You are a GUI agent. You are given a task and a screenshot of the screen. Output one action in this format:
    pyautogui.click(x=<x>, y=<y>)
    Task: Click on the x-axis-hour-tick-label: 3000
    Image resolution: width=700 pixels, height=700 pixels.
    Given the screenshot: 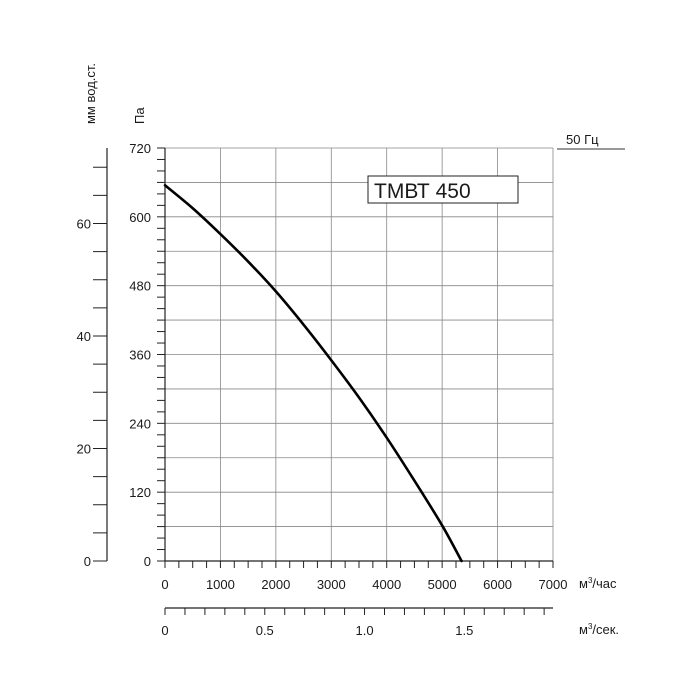 What is the action you would take?
    pyautogui.click(x=331, y=584)
    